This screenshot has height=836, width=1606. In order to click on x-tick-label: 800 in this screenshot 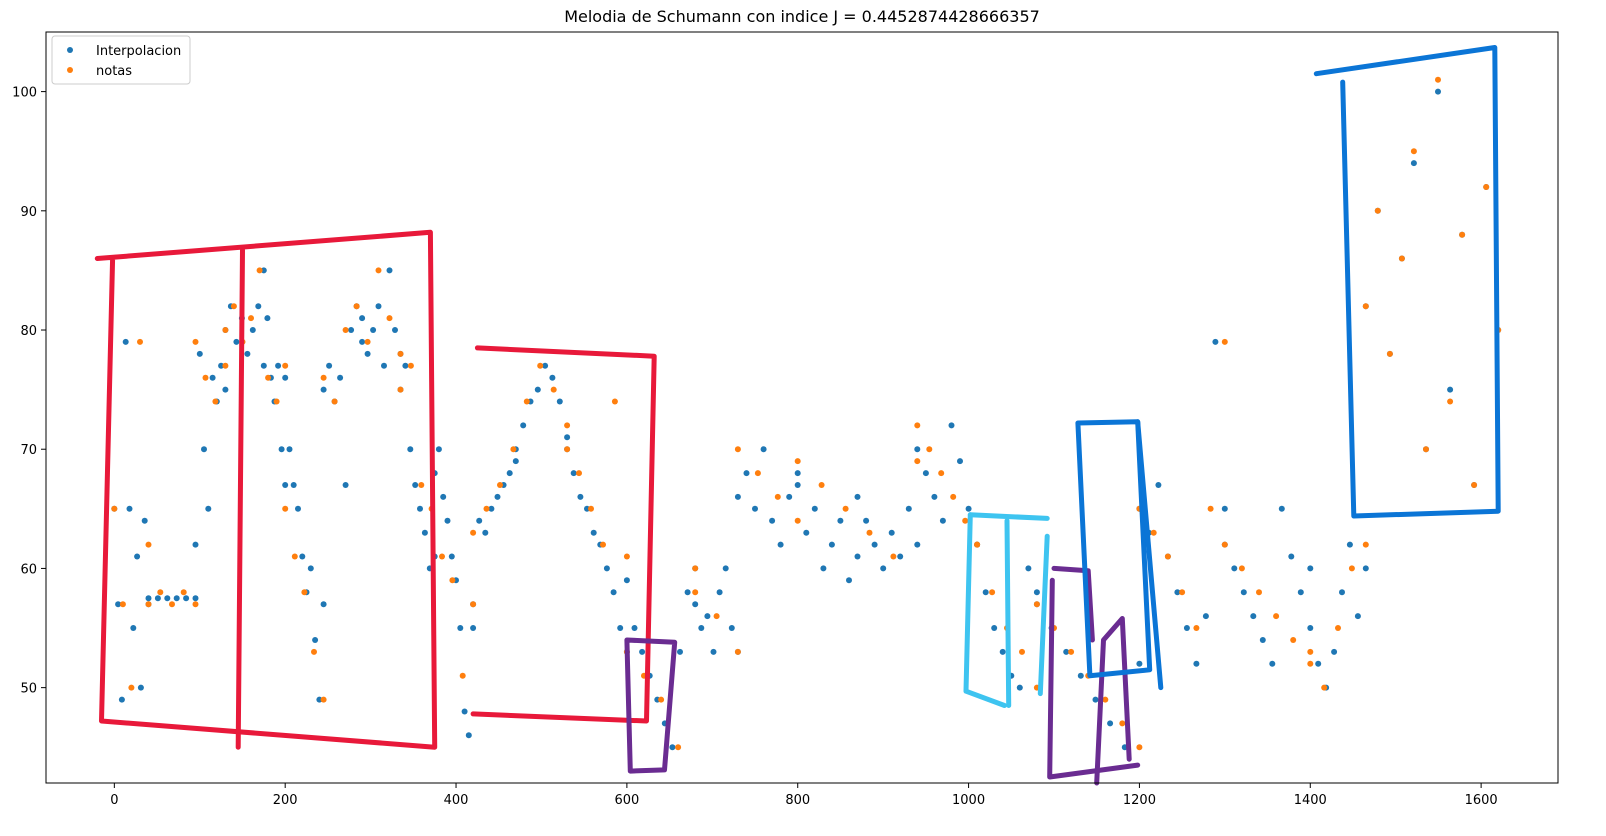, I will do `click(797, 800)`.